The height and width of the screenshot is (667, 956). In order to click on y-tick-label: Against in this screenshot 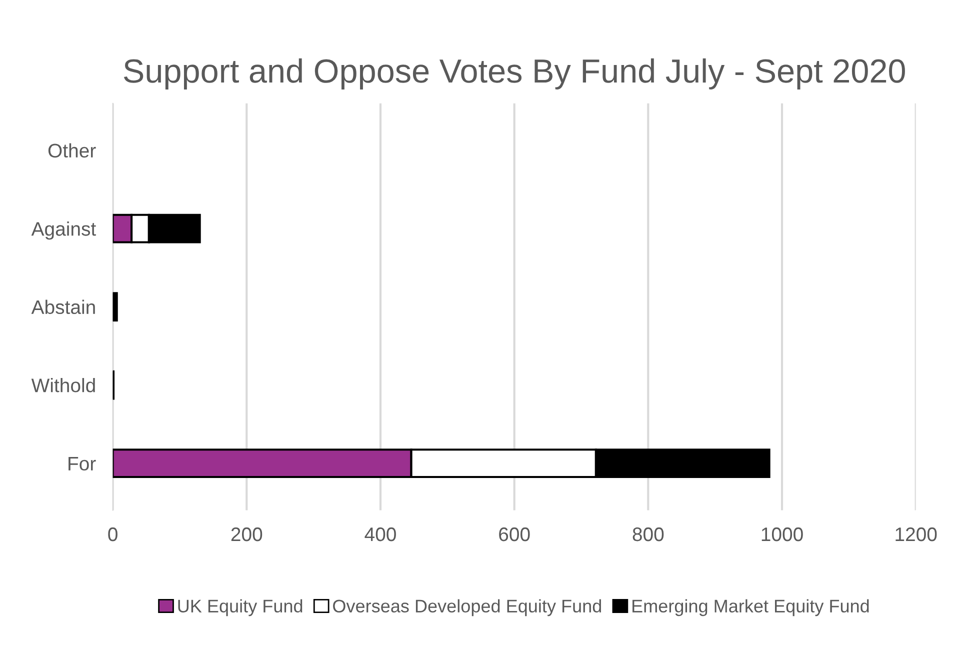, I will do `click(63, 231)`.